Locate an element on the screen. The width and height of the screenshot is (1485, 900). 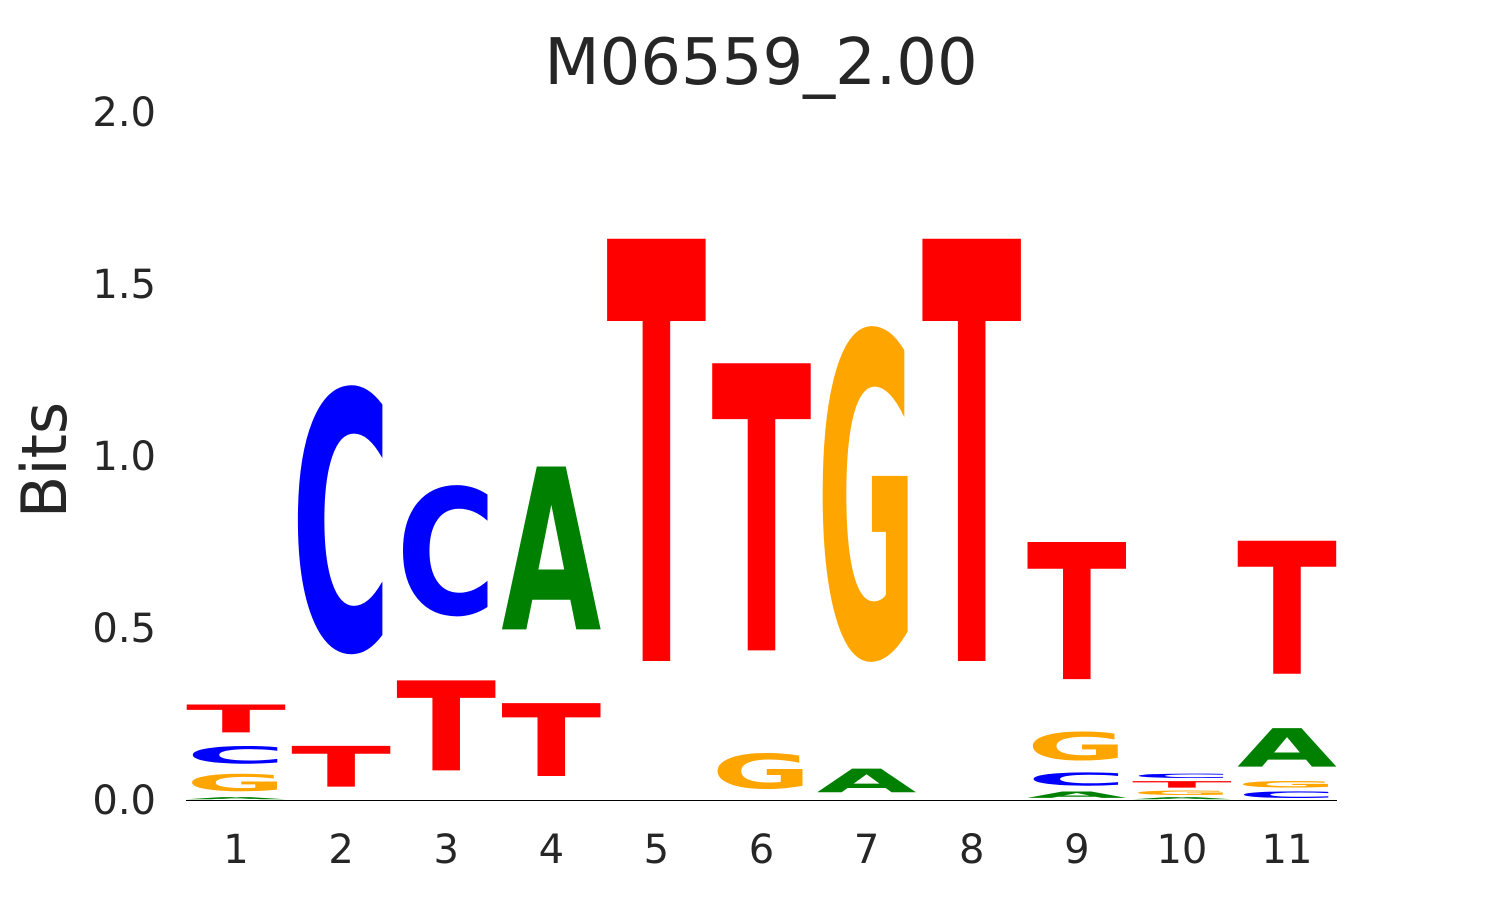
x-tick-label: 7 is located at coordinates (866, 850).